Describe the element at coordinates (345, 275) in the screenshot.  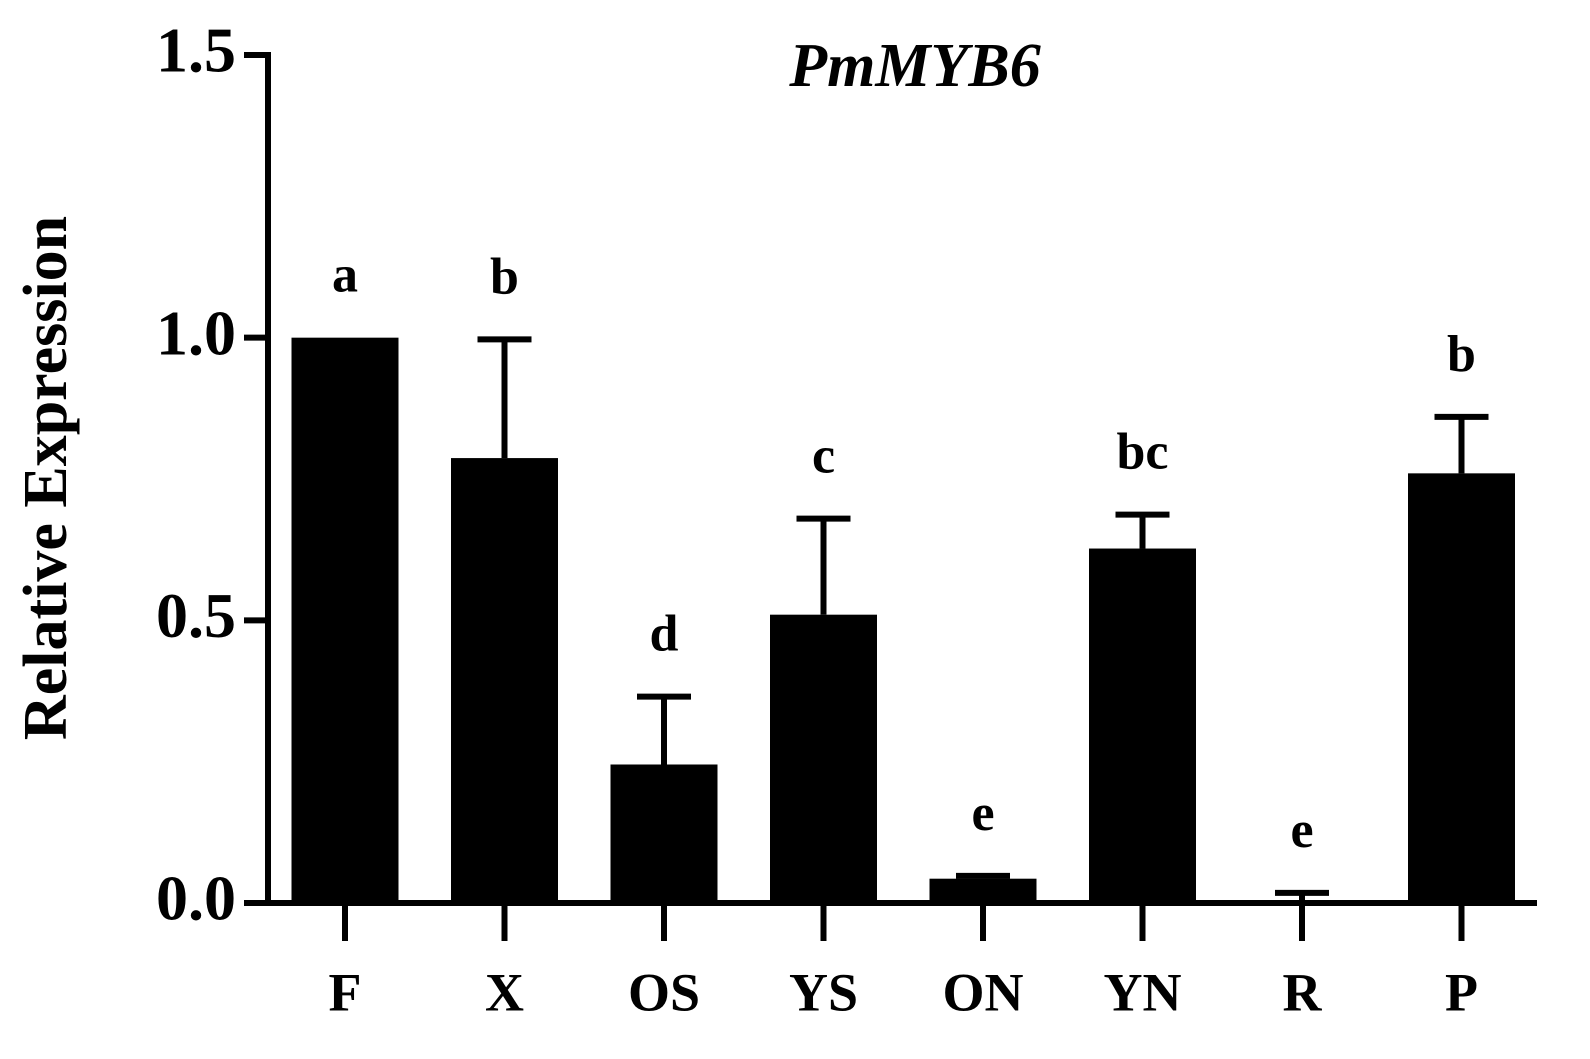
I see `significance-letter: a` at that location.